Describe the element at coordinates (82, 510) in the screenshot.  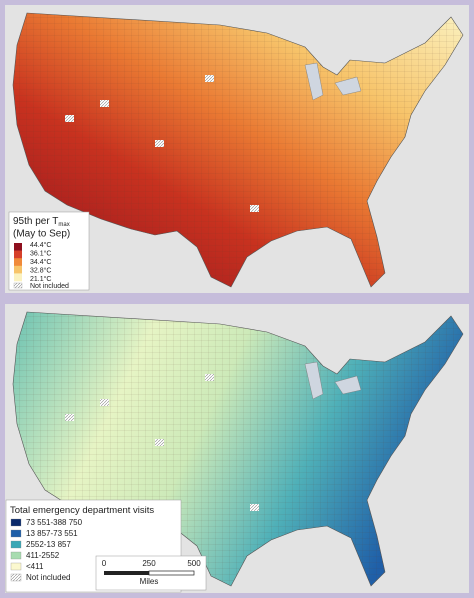
I see `legend-title: Total emergency department visits` at that location.